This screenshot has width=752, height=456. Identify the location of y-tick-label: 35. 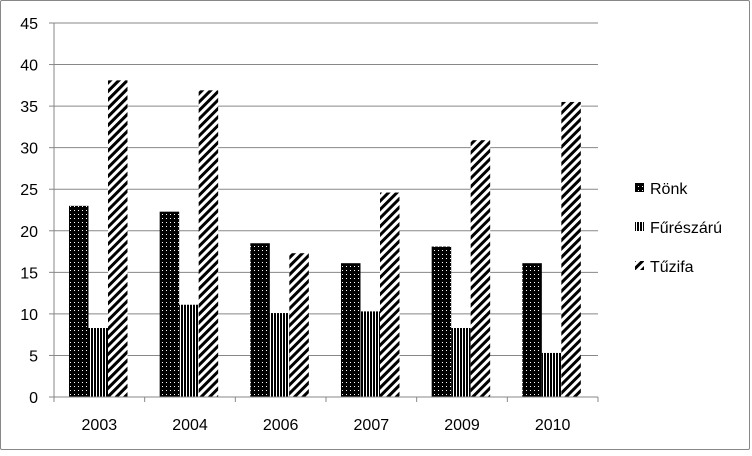
(29, 107).